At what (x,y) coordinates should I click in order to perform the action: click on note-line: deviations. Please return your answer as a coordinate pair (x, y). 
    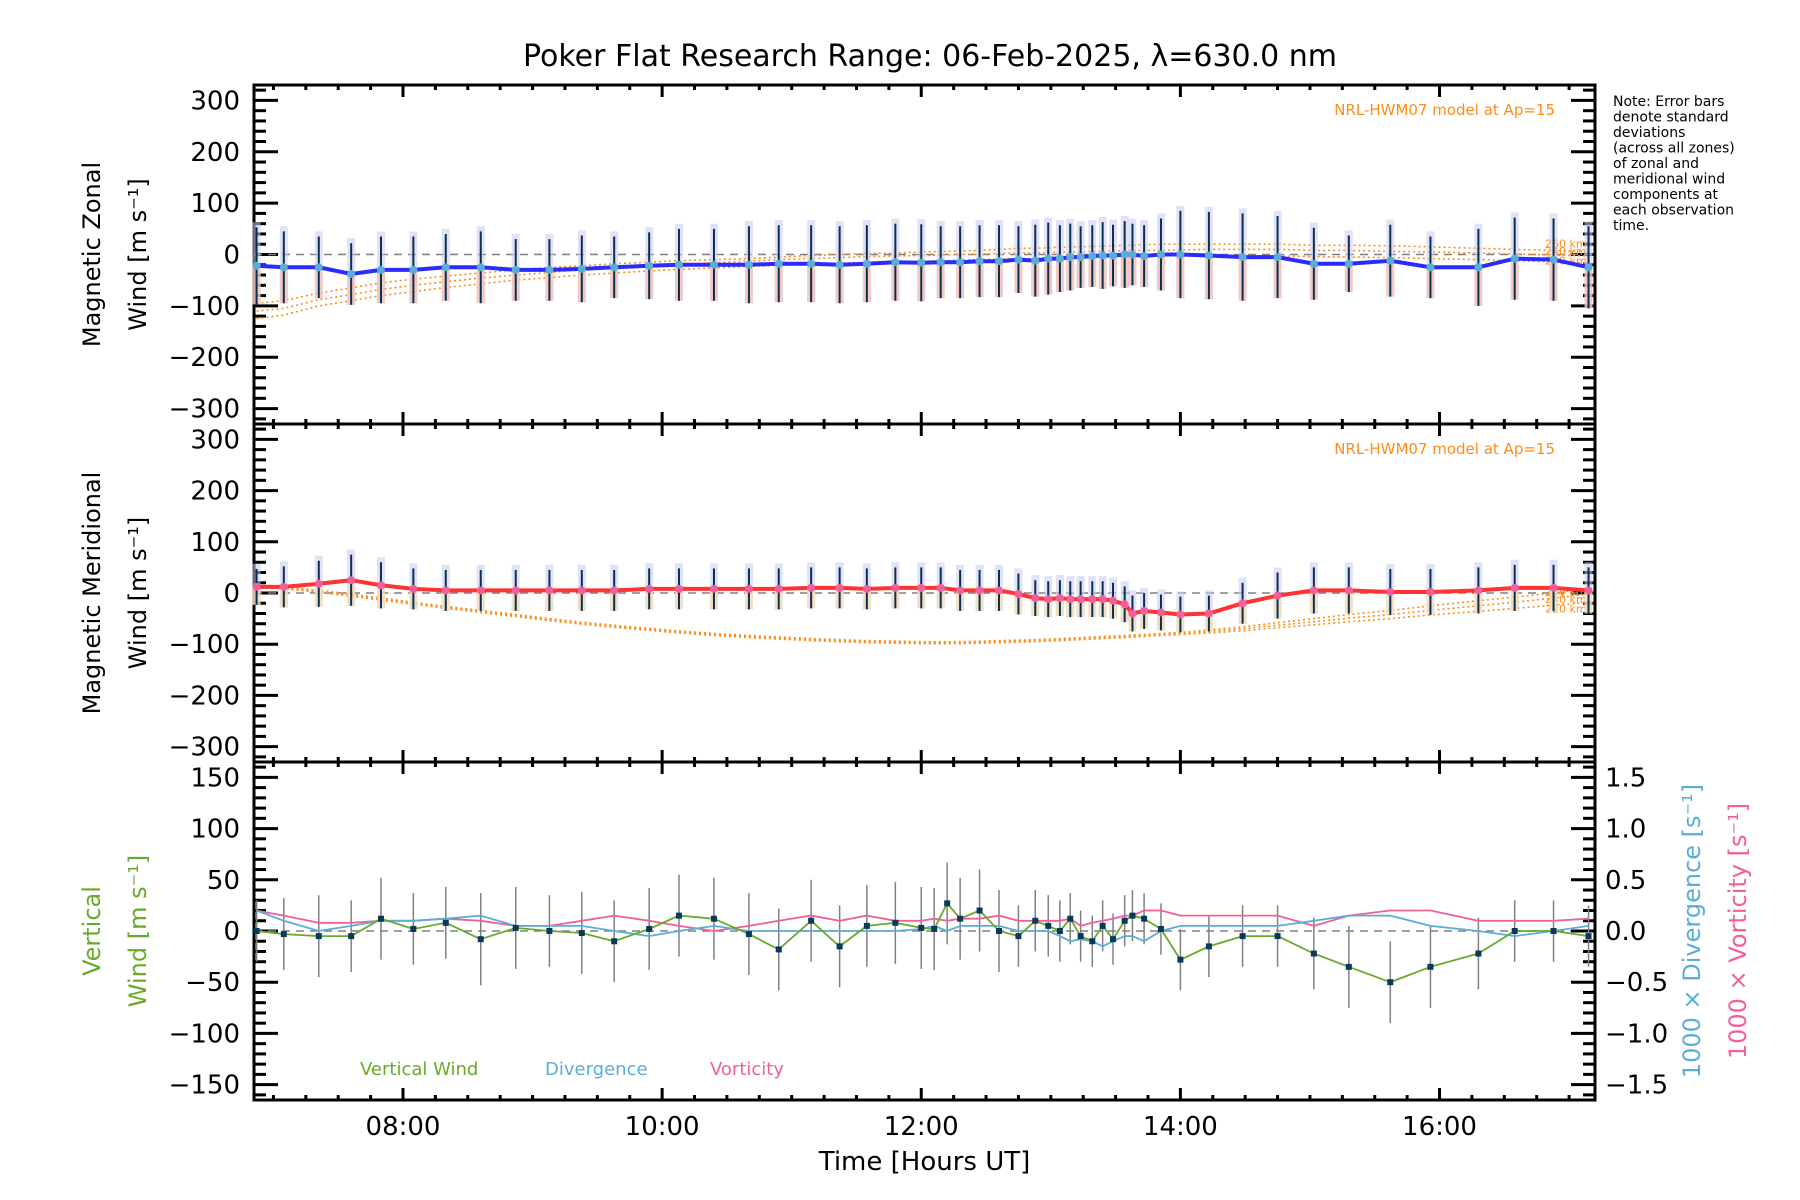
    Looking at the image, I should click on (1649, 133).